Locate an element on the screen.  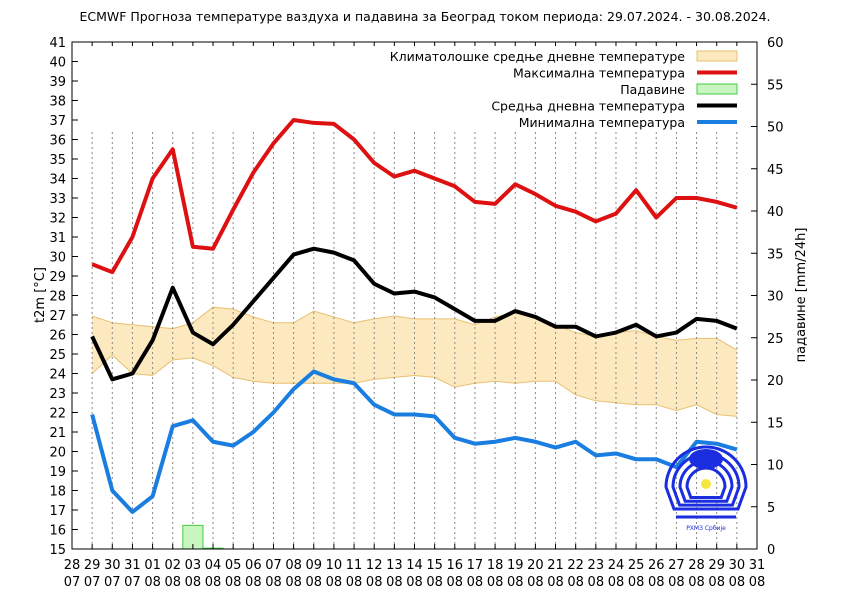
y-tick-label: 39 is located at coordinates (57, 82).